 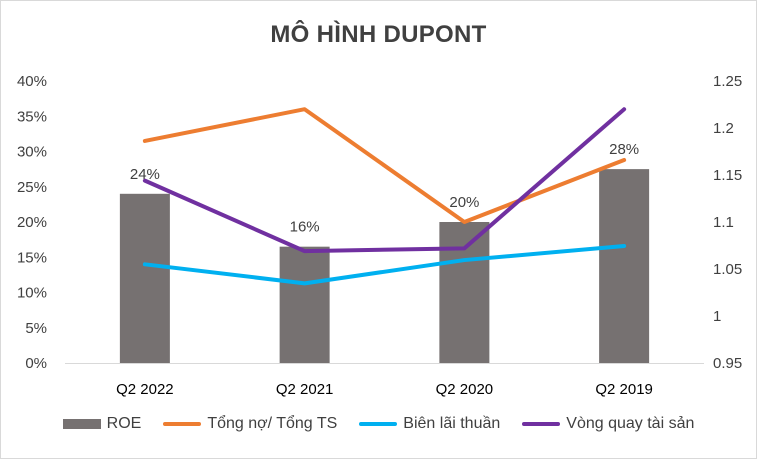 I want to click on left-axis-tick-label: 20%, so click(x=32, y=222).